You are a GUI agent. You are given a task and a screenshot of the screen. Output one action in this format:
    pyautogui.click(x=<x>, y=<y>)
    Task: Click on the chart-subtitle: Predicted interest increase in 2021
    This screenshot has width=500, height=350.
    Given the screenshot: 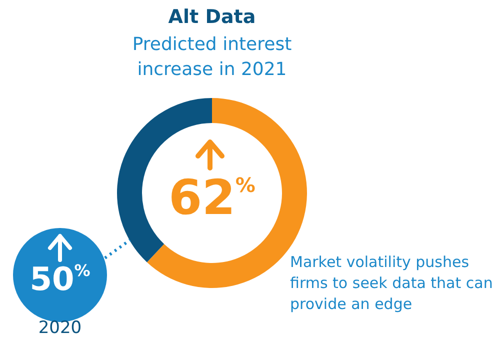 What is the action you would take?
    pyautogui.click(x=212, y=57)
    